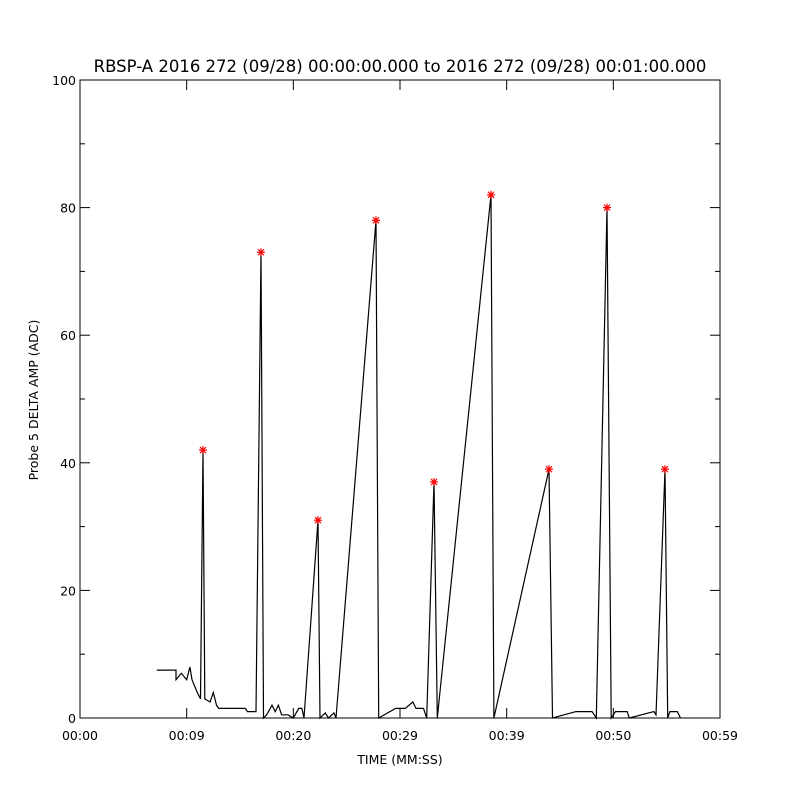 The height and width of the screenshot is (800, 800). What do you see at coordinates (68, 335) in the screenshot?
I see `y-tick-label: 60` at bounding box center [68, 335].